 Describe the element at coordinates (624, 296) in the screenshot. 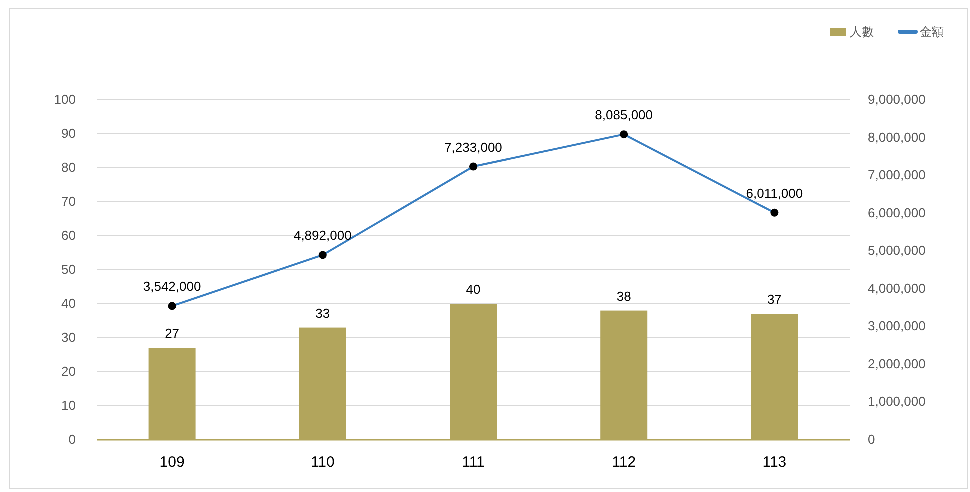

I see `data-label: 38` at that location.